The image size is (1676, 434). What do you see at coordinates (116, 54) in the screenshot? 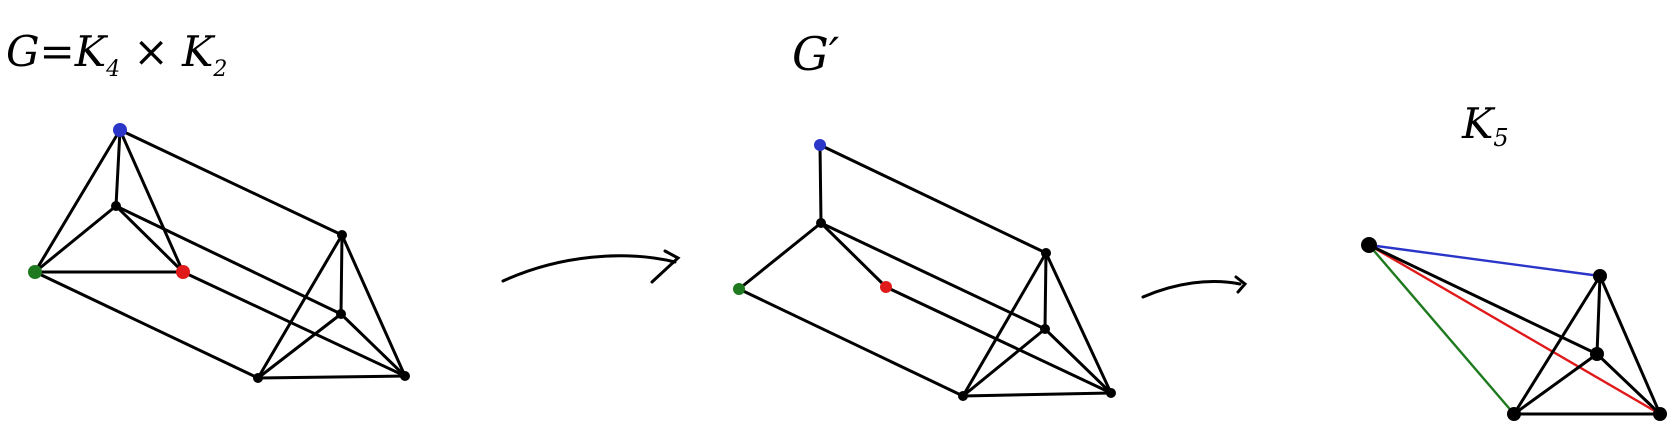
I see `label-g: G=K4 × K2` at bounding box center [116, 54].